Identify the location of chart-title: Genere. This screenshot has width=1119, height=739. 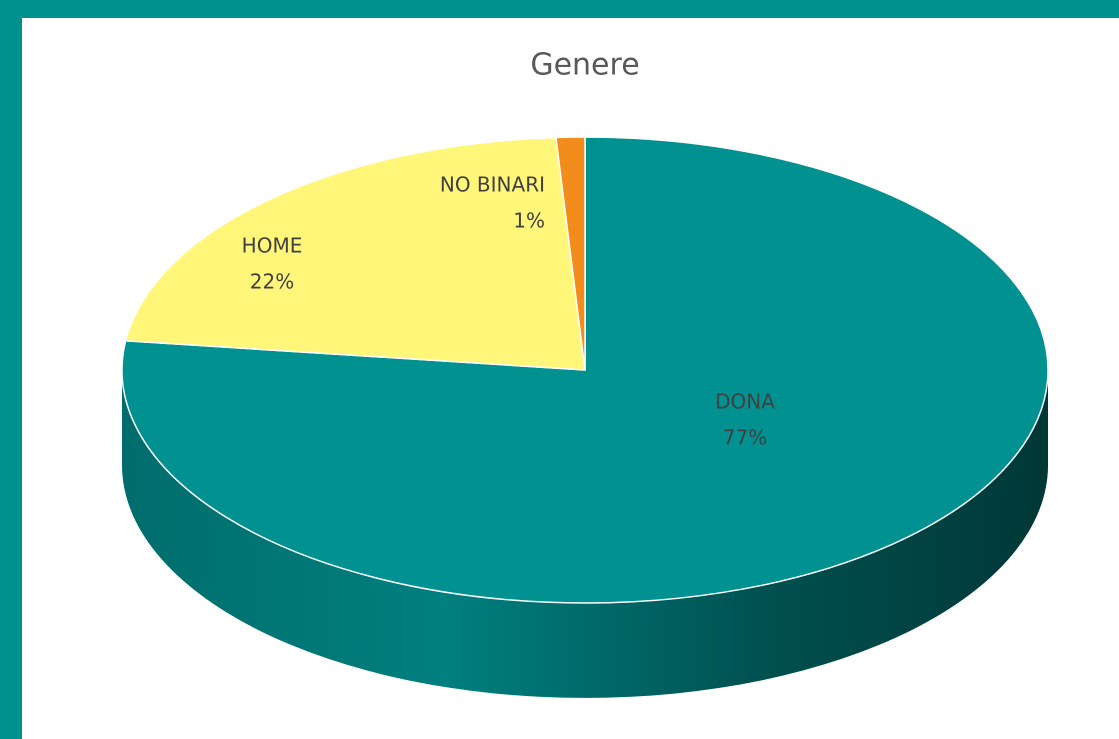
(584, 65).